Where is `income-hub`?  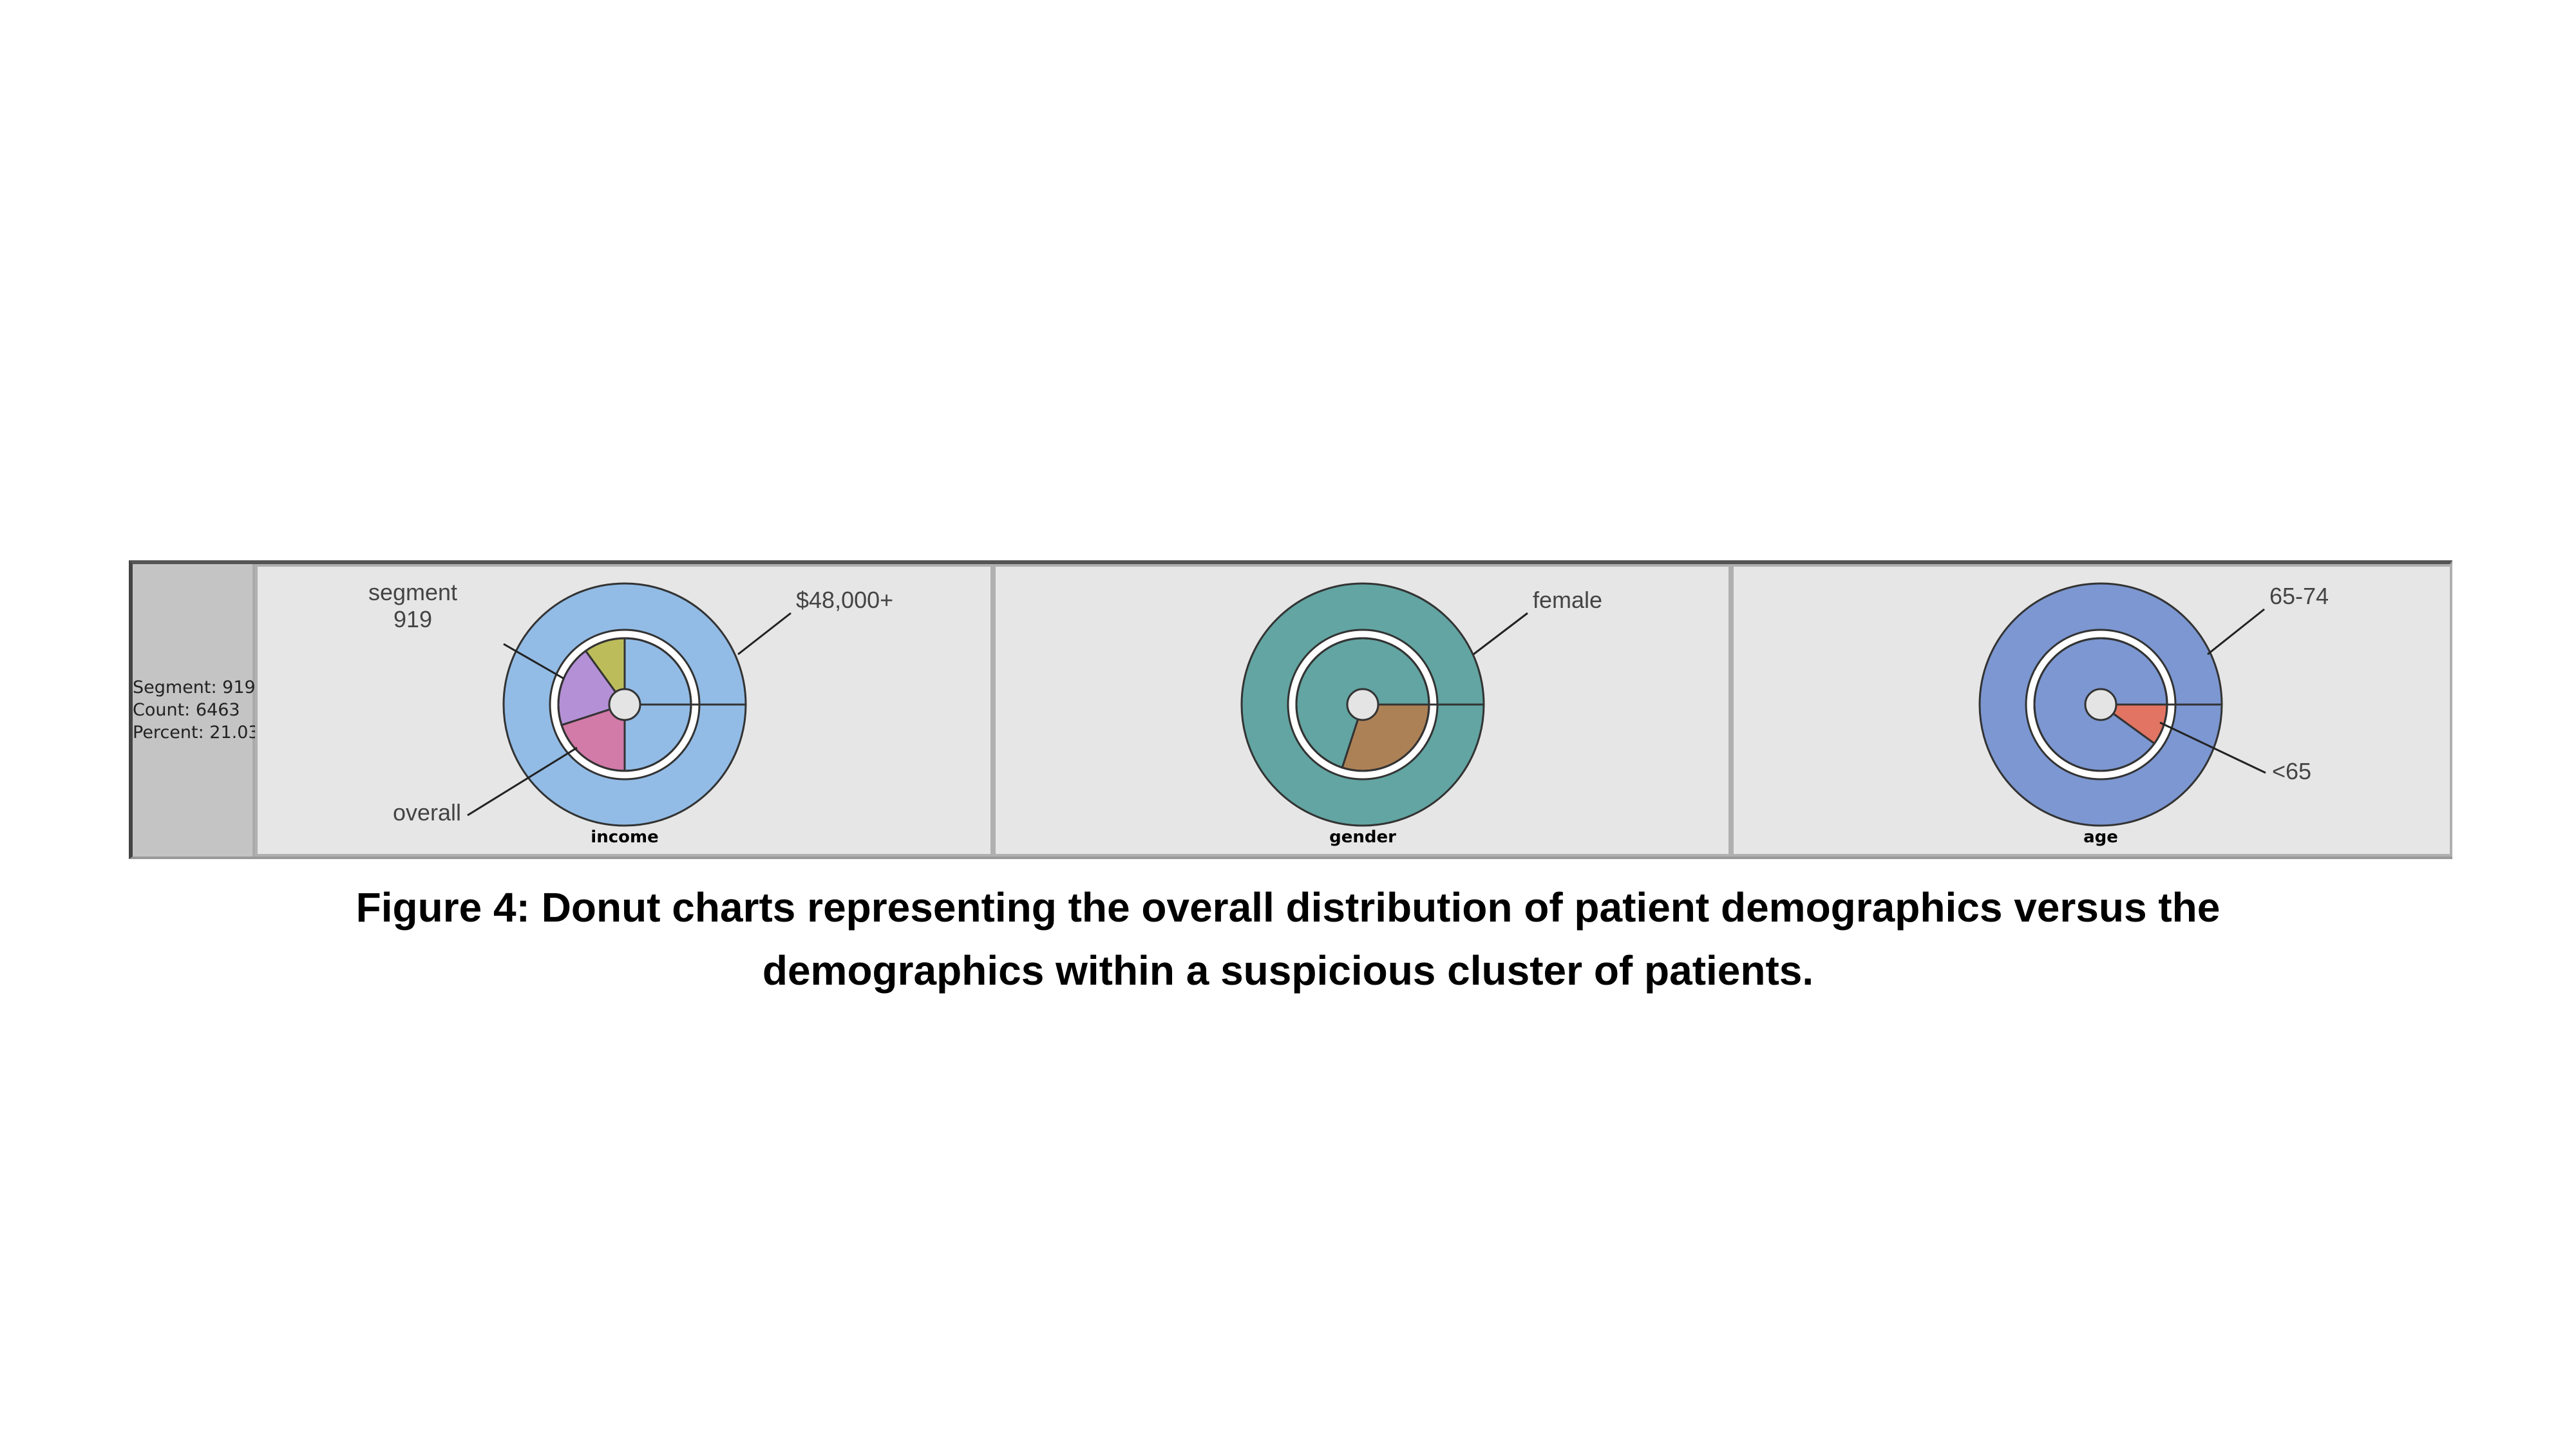
income-hub is located at coordinates (624, 705).